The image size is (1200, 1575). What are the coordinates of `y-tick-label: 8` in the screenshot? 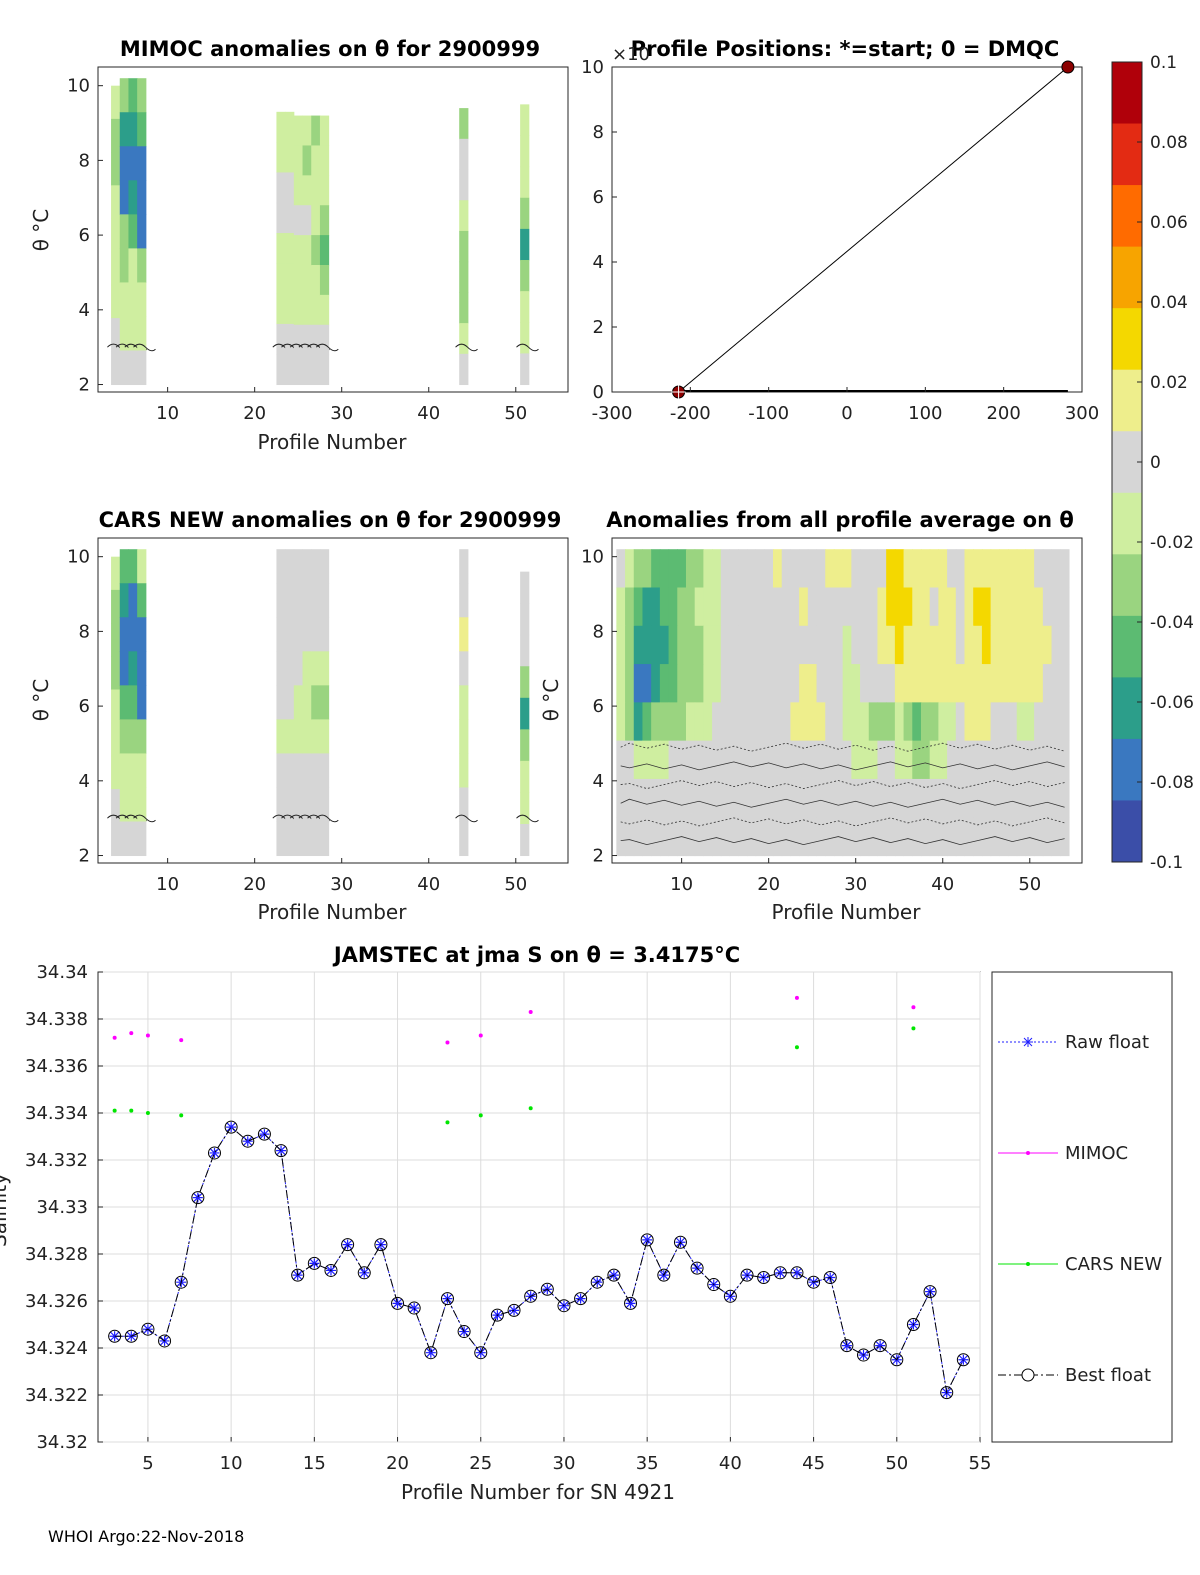 It's located at (598, 132).